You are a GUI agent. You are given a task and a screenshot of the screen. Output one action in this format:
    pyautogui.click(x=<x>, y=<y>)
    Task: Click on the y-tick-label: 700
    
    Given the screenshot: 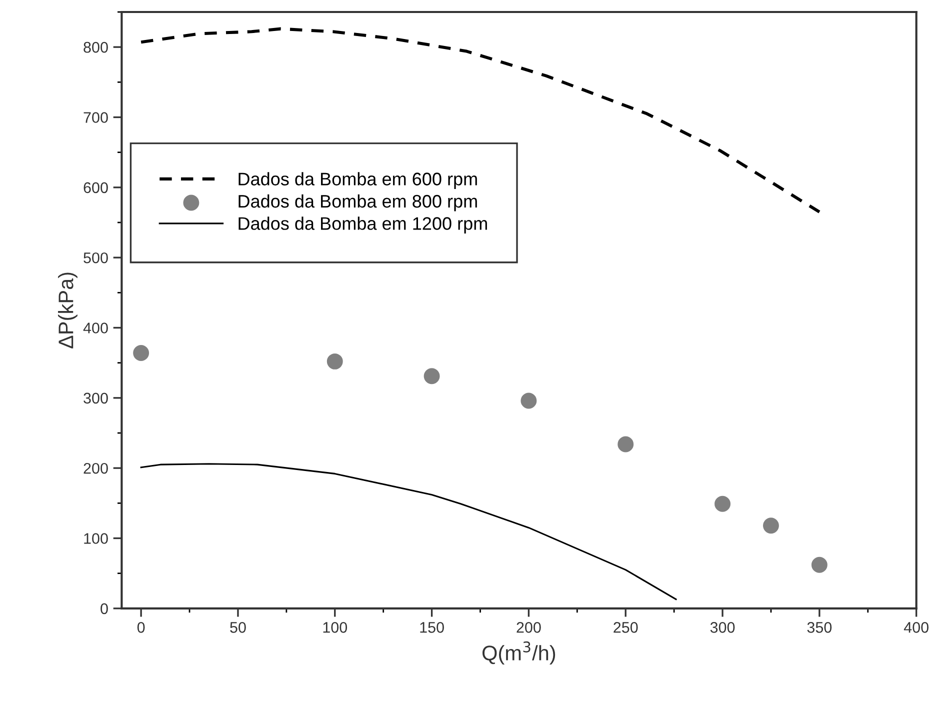 What is the action you would take?
    pyautogui.click(x=96, y=117)
    